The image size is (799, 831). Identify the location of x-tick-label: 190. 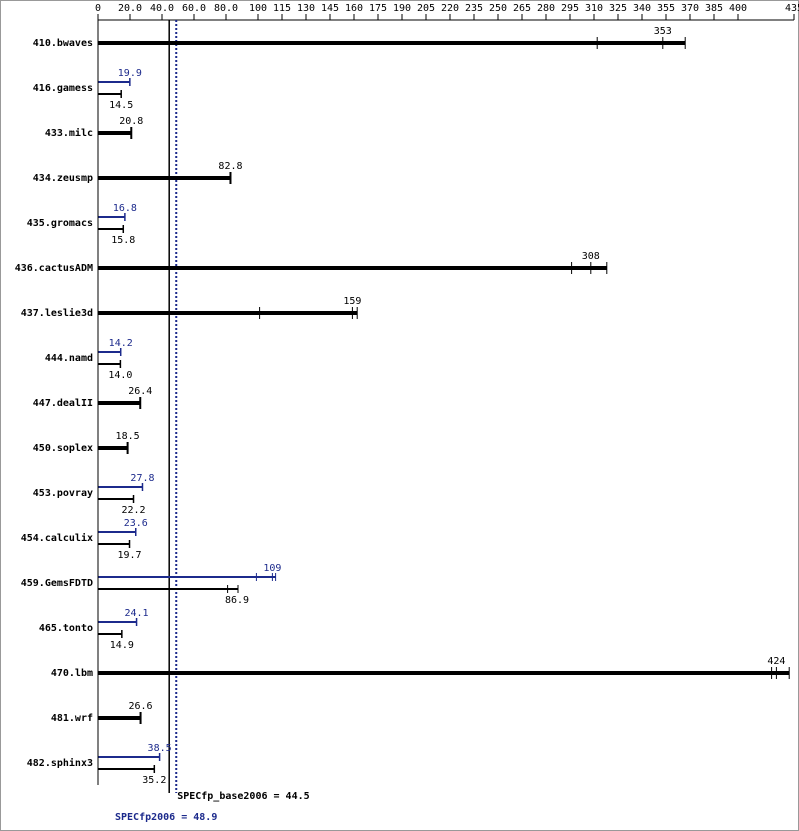
(402, 8).